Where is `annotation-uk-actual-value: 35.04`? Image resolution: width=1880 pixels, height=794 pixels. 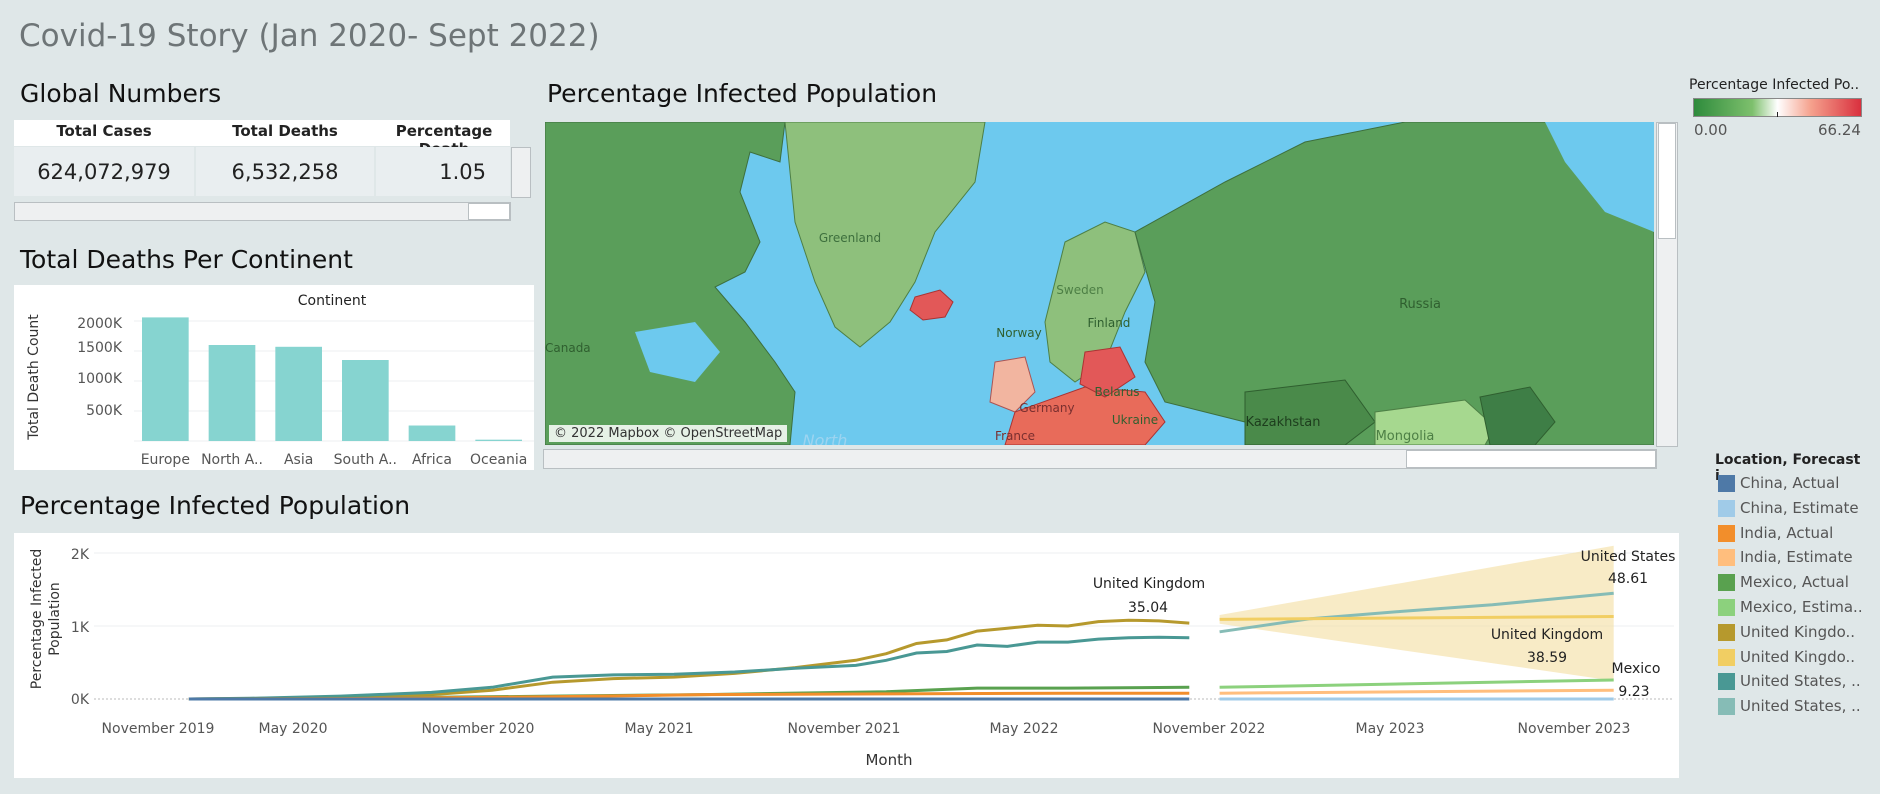 annotation-uk-actual-value: 35.04 is located at coordinates (1148, 608).